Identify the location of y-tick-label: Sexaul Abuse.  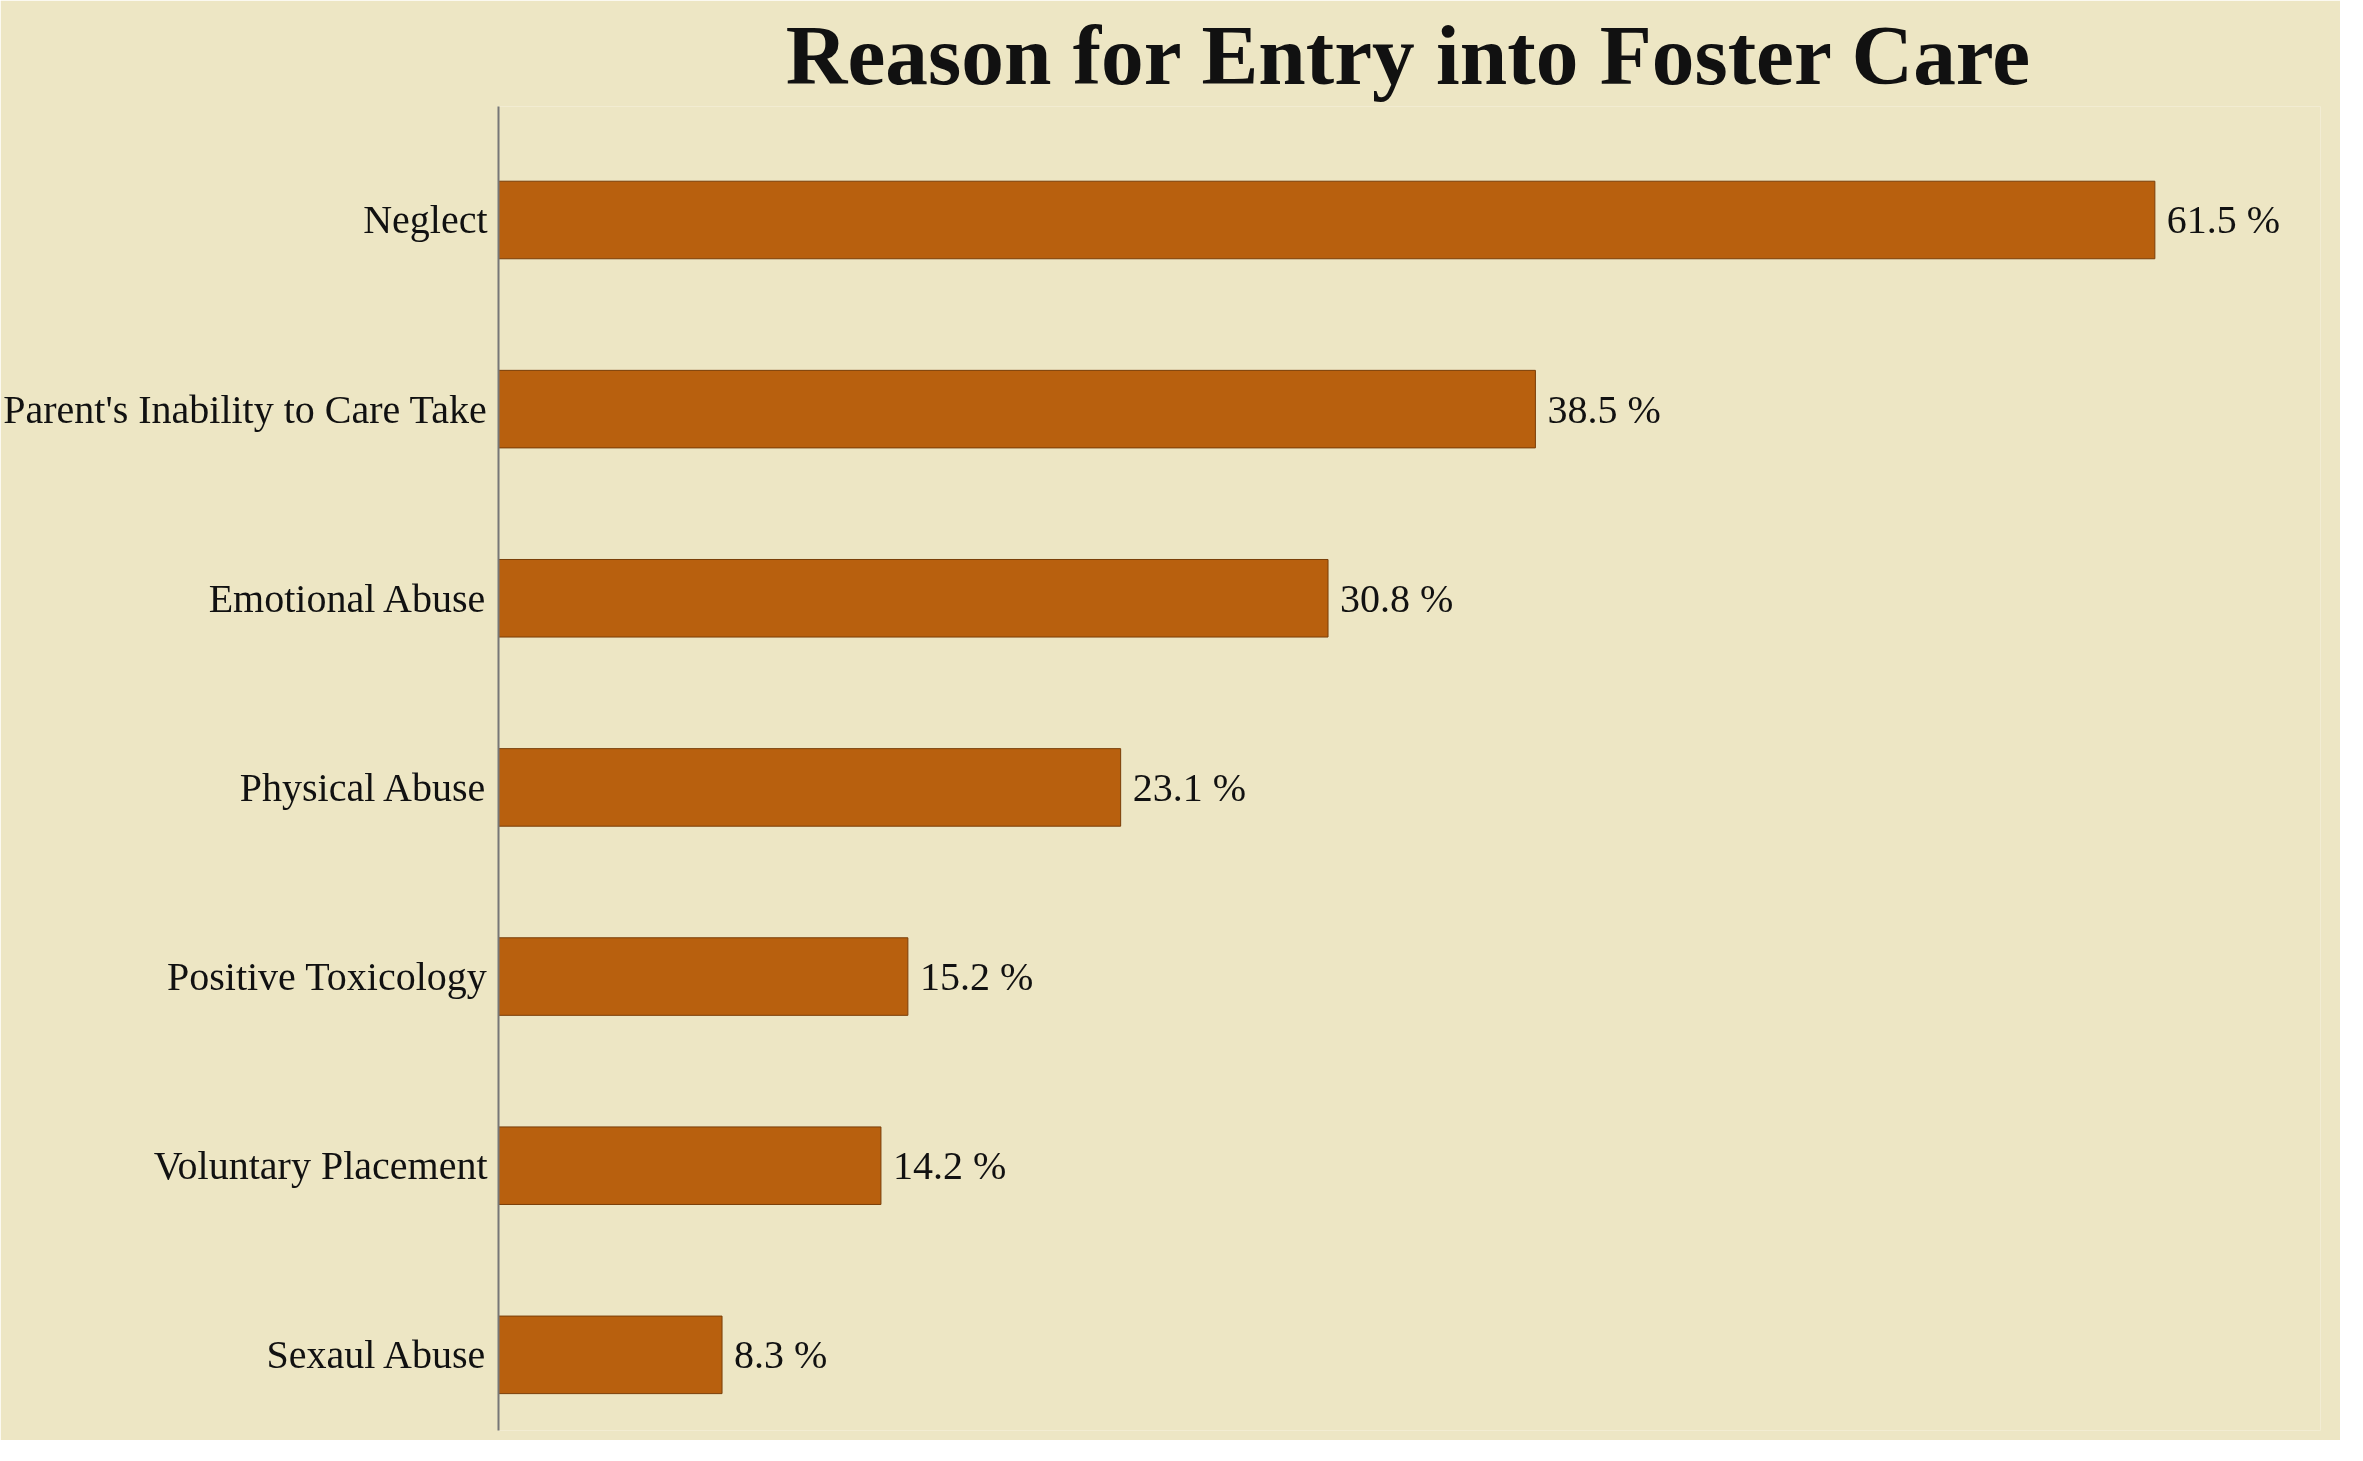
(376, 1355).